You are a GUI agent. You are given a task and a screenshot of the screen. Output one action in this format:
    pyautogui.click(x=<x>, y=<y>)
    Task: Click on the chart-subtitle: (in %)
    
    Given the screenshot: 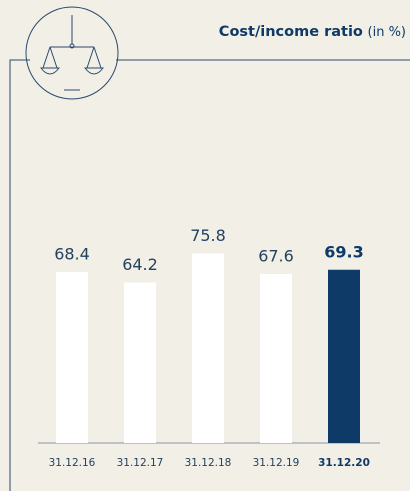 What is the action you would take?
    pyautogui.click(x=387, y=32)
    